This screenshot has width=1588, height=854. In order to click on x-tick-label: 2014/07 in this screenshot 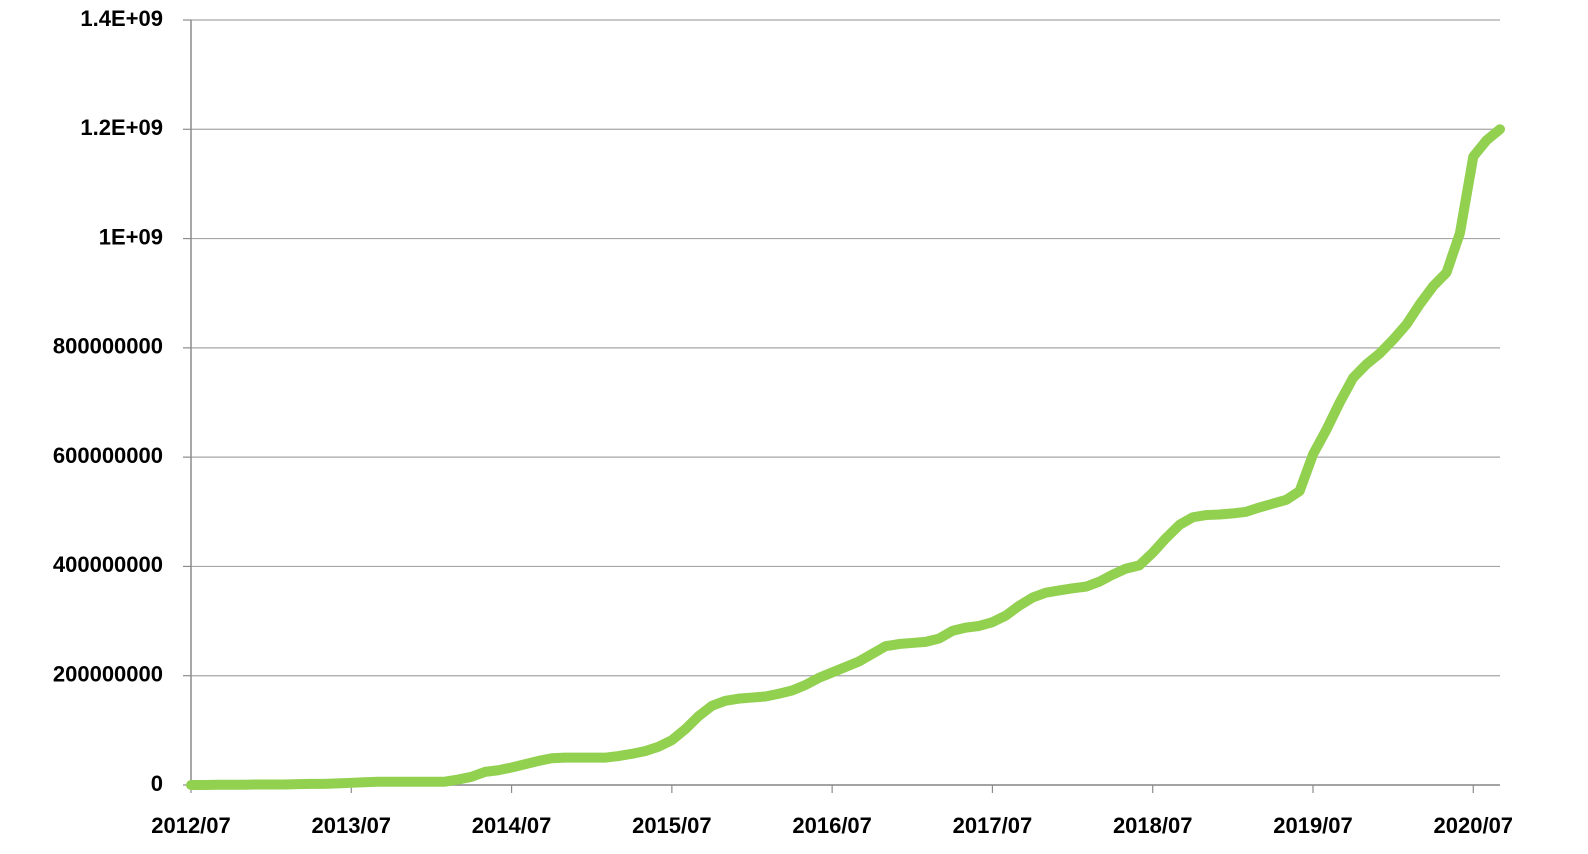, I will do `click(512, 825)`.